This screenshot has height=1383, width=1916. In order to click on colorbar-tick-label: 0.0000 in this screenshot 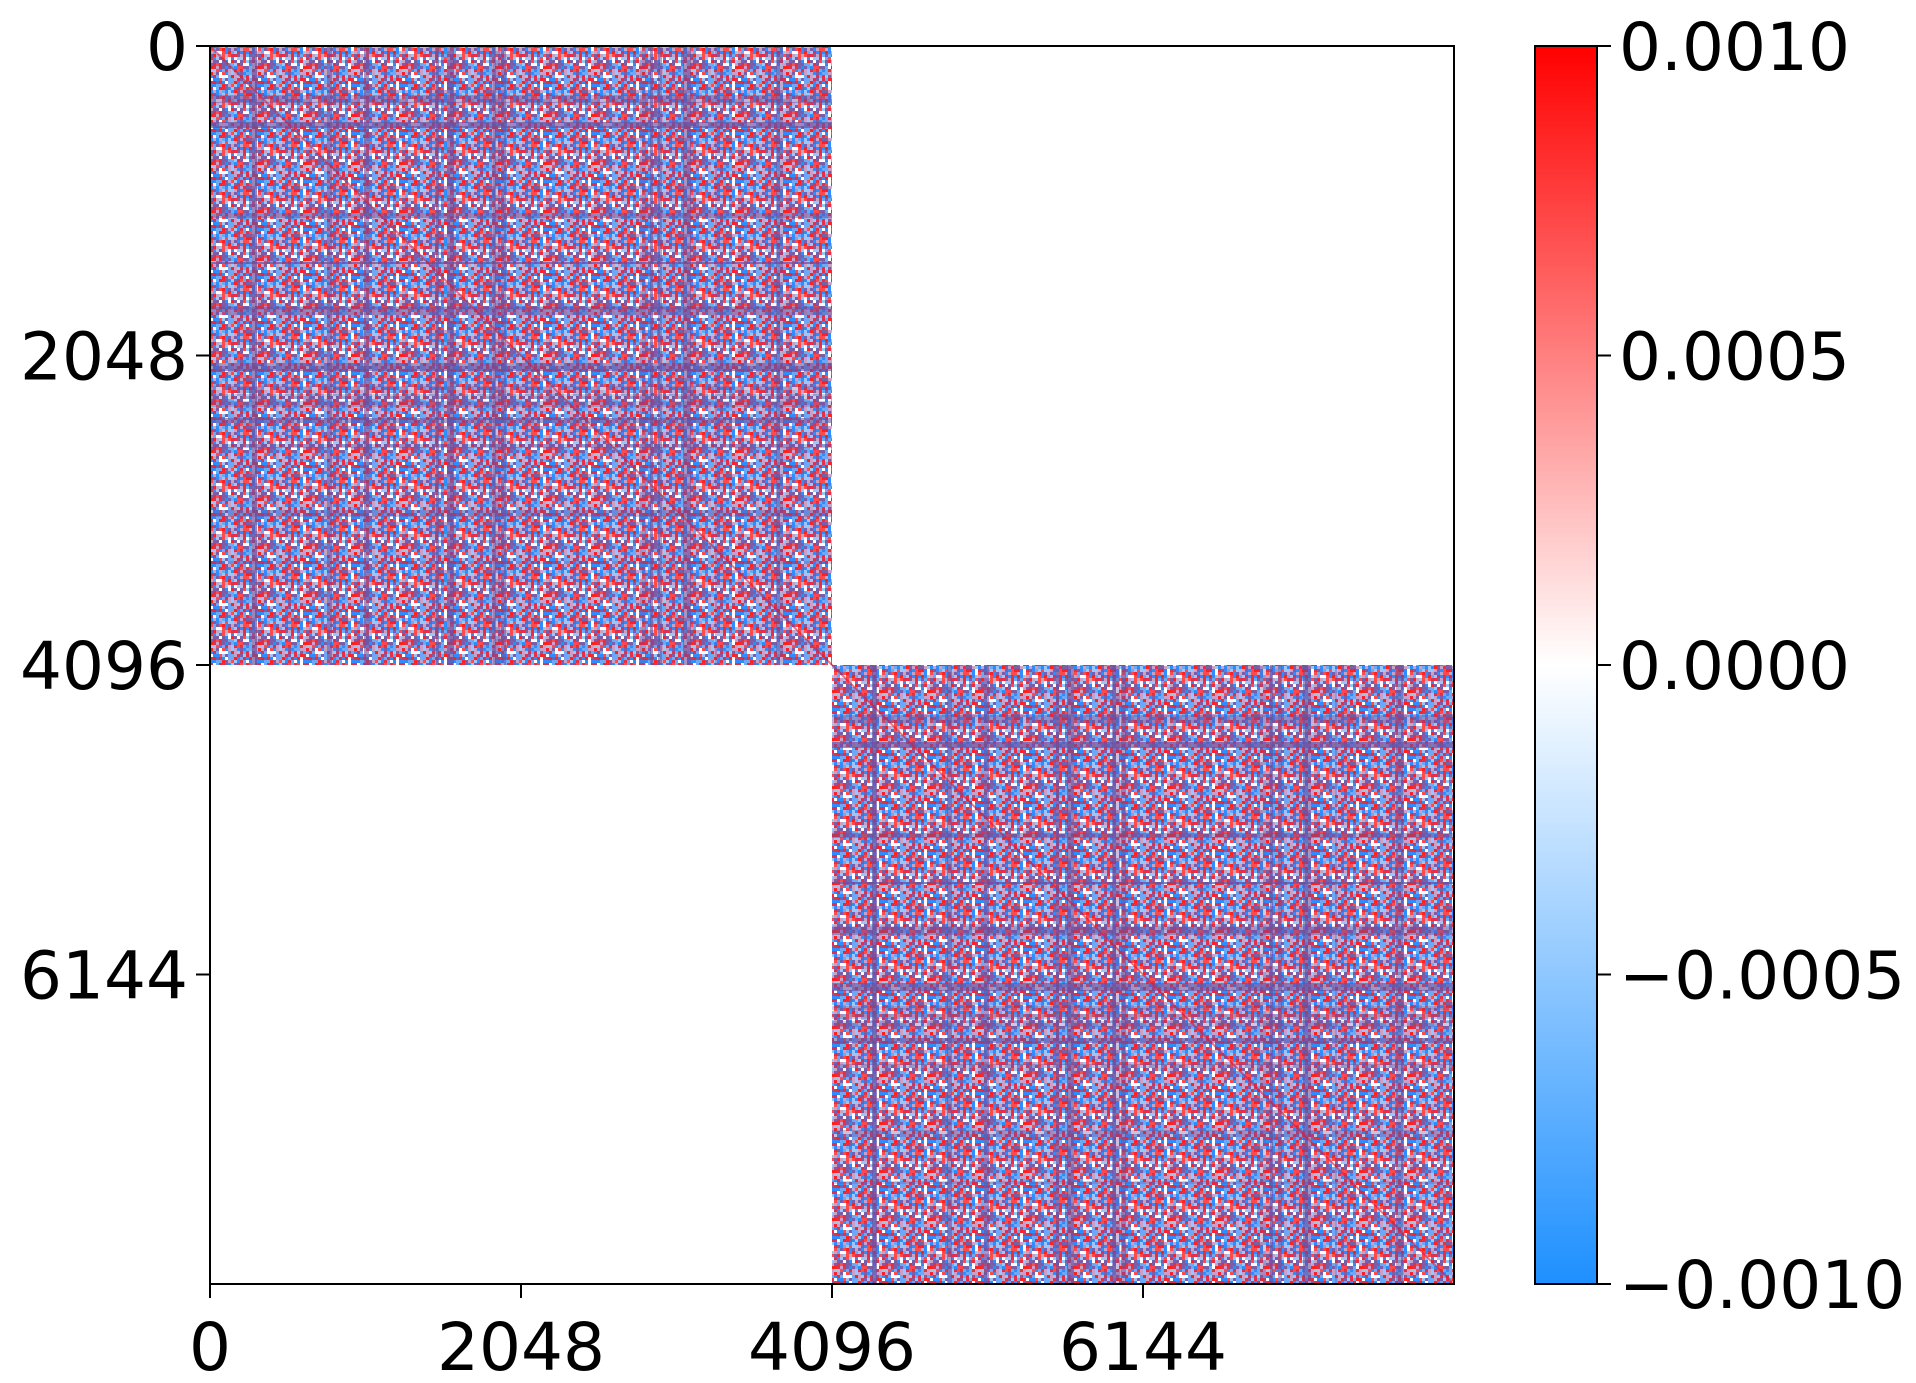, I will do `click(1734, 666)`.